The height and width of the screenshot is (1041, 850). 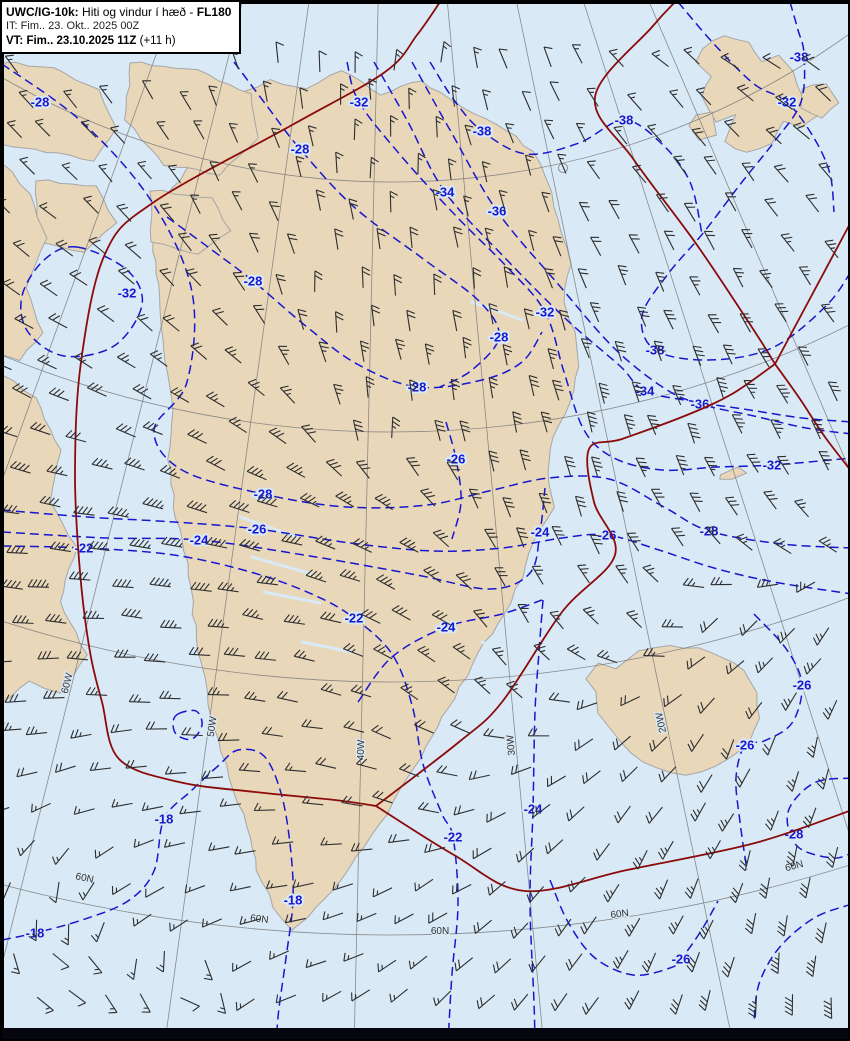 I want to click on isotherm-label: -32, so click(x=127, y=293).